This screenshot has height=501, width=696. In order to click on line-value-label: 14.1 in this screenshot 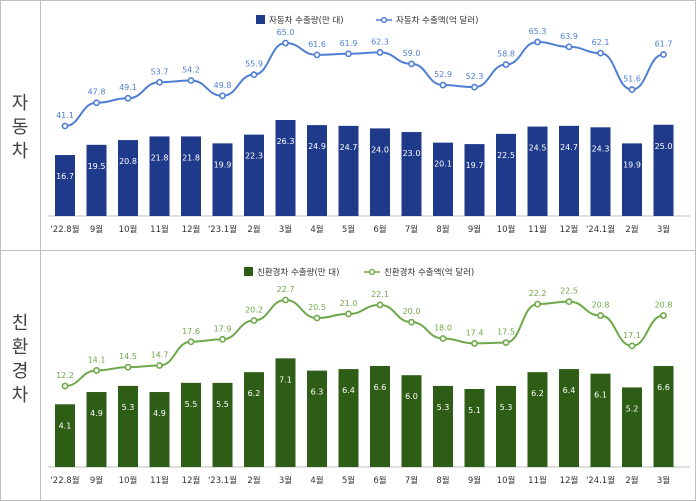, I will do `click(97, 359)`.